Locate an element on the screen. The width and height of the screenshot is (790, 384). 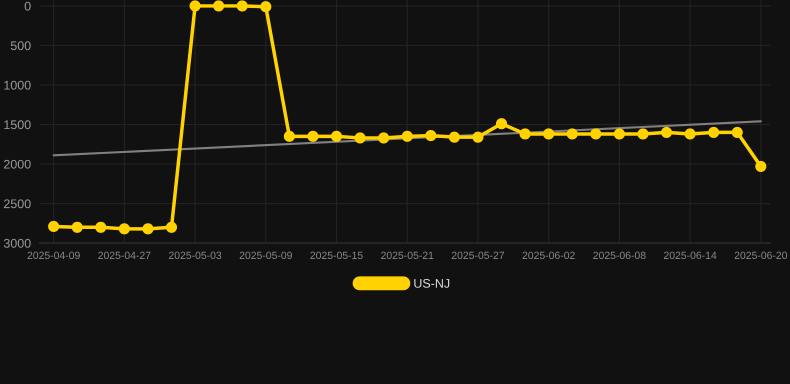
y-tick-label: 2500 is located at coordinates (17, 203).